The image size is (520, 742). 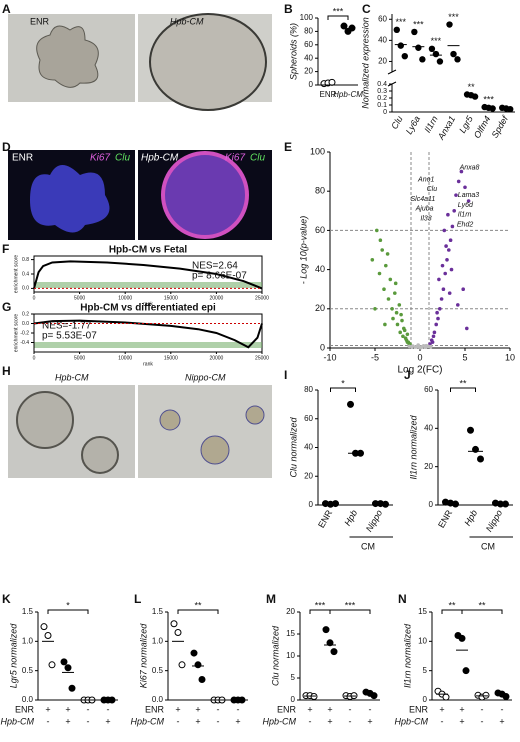 What do you see at coordinates (494, 520) in the screenshot?
I see `x-tick-label: Nippo` at bounding box center [494, 520].